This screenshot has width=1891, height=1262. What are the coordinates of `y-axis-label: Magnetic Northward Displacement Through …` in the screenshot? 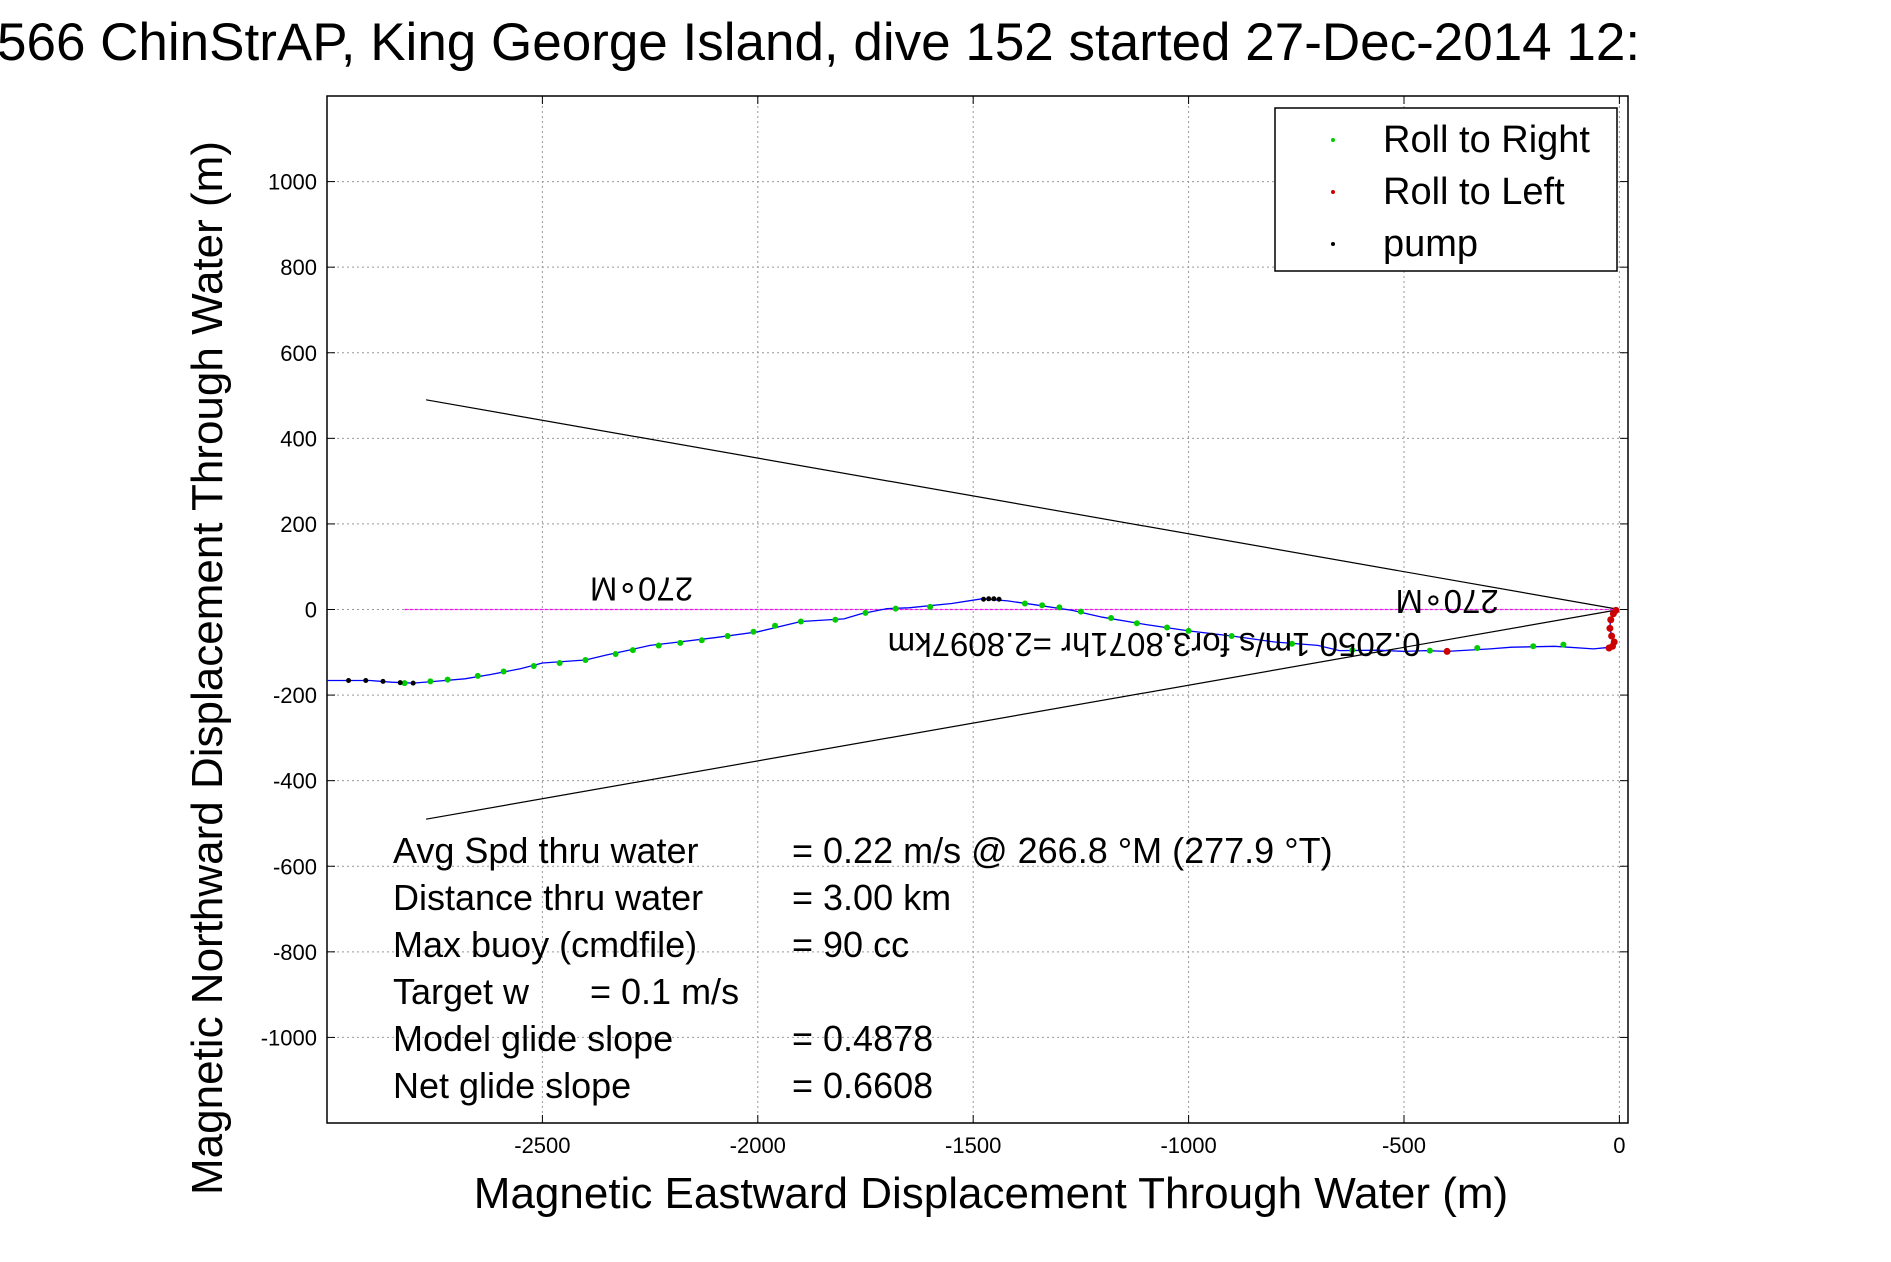 It's located at (207, 668).